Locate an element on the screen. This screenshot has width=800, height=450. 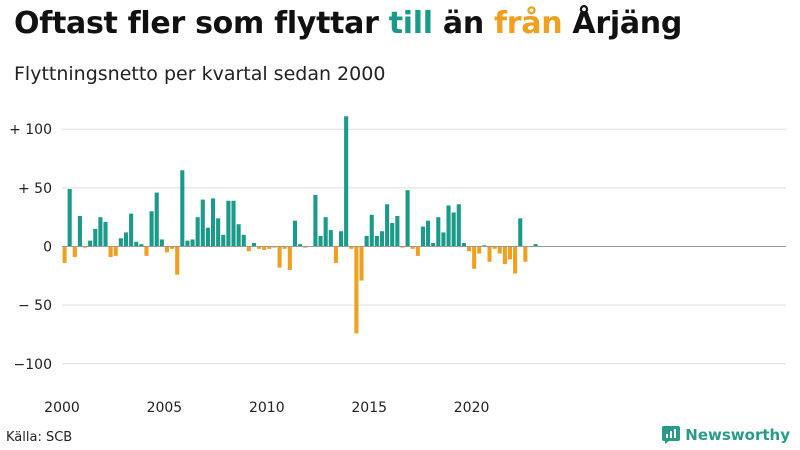
bar-2003-q3 is located at coordinates (136, 244).